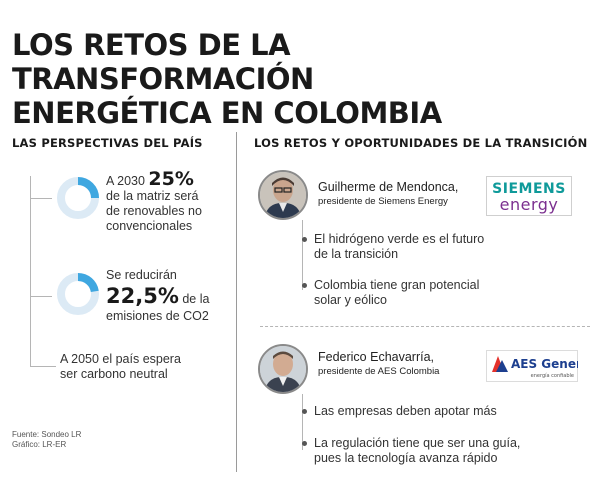  Describe the element at coordinates (356, 254) in the screenshot. I see `bullet-text: de la transición` at that location.